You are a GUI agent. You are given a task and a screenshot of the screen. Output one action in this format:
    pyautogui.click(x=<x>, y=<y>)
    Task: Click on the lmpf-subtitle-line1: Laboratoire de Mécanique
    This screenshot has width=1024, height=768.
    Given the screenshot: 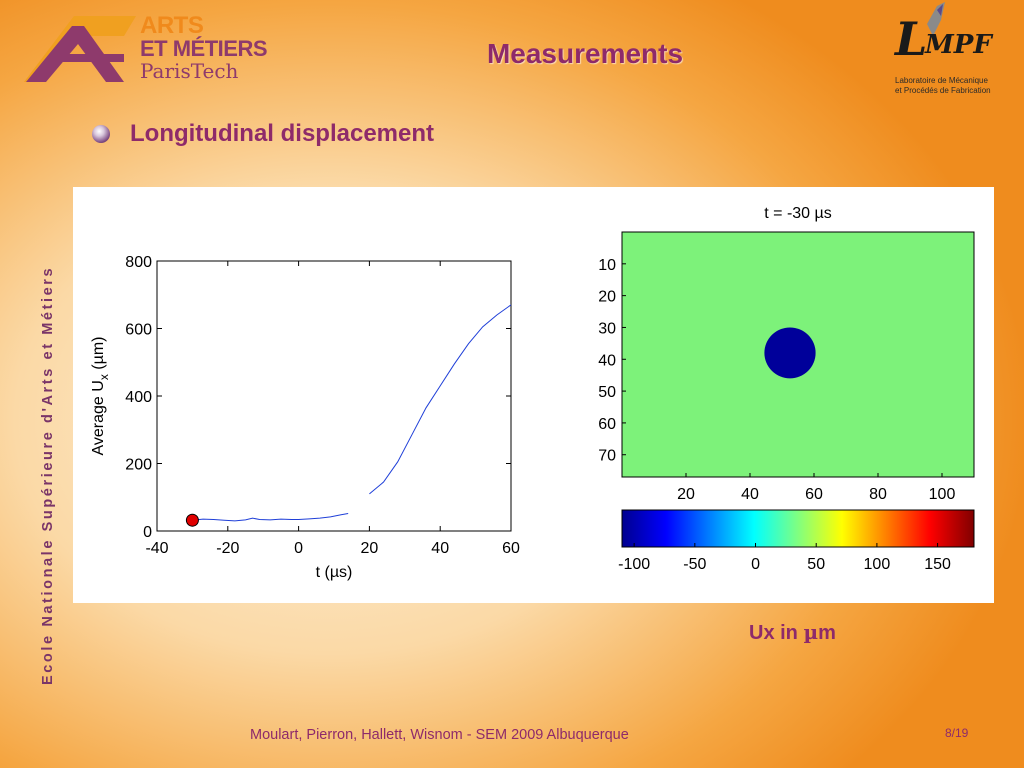 What is the action you would take?
    pyautogui.click(x=941, y=80)
    